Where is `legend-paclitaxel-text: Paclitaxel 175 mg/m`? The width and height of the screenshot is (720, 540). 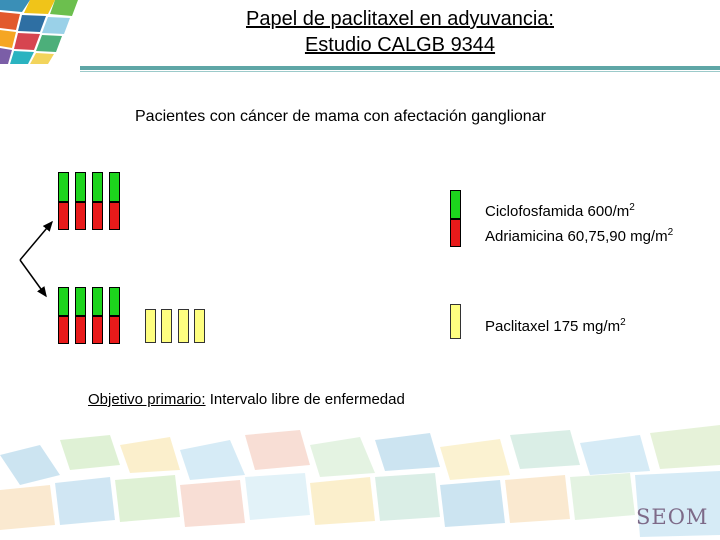
legend-paclitaxel-text: Paclitaxel 175 mg/m is located at coordinates (553, 326).